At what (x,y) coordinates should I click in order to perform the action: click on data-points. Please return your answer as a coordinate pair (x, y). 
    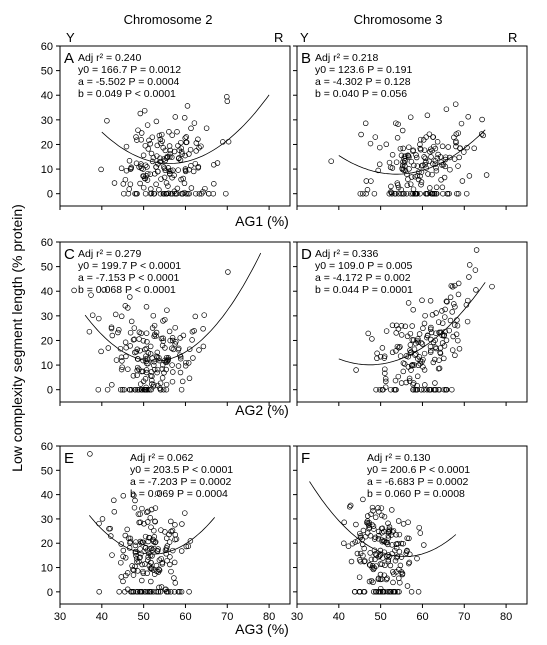
    Looking at the image, I should click on (384, 545).